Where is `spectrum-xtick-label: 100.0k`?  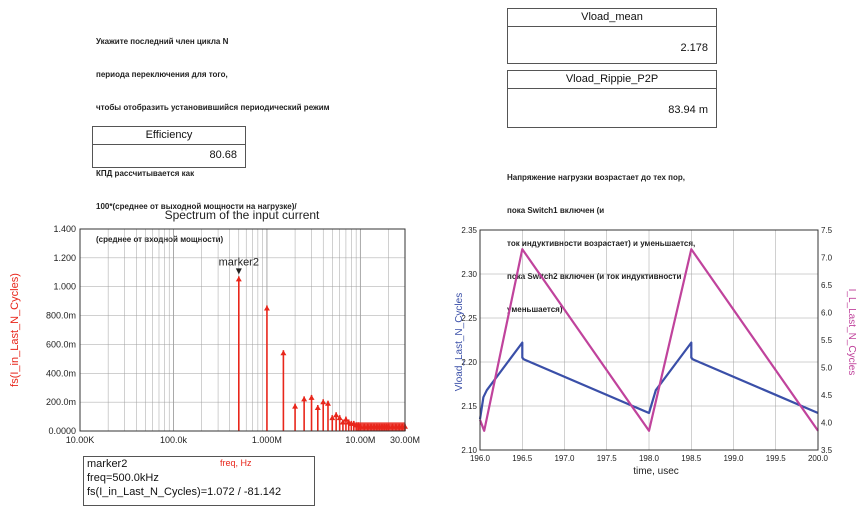
spectrum-xtick-label: 100.0k is located at coordinates (174, 440).